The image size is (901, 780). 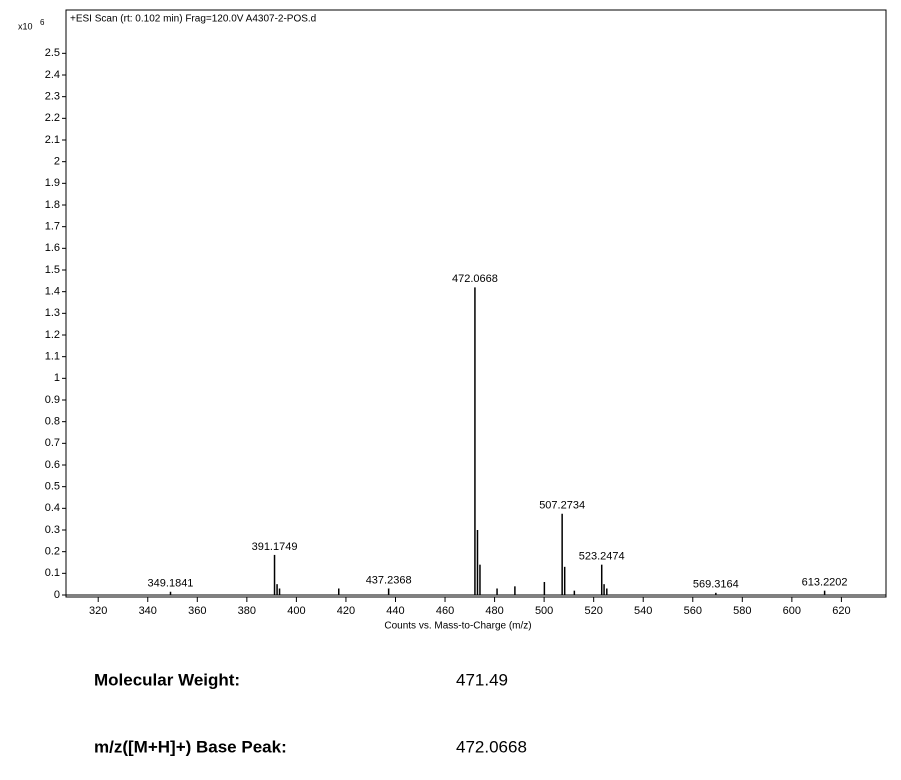 What do you see at coordinates (52, 118) in the screenshot?
I see `y-tick-label: 2.2` at bounding box center [52, 118].